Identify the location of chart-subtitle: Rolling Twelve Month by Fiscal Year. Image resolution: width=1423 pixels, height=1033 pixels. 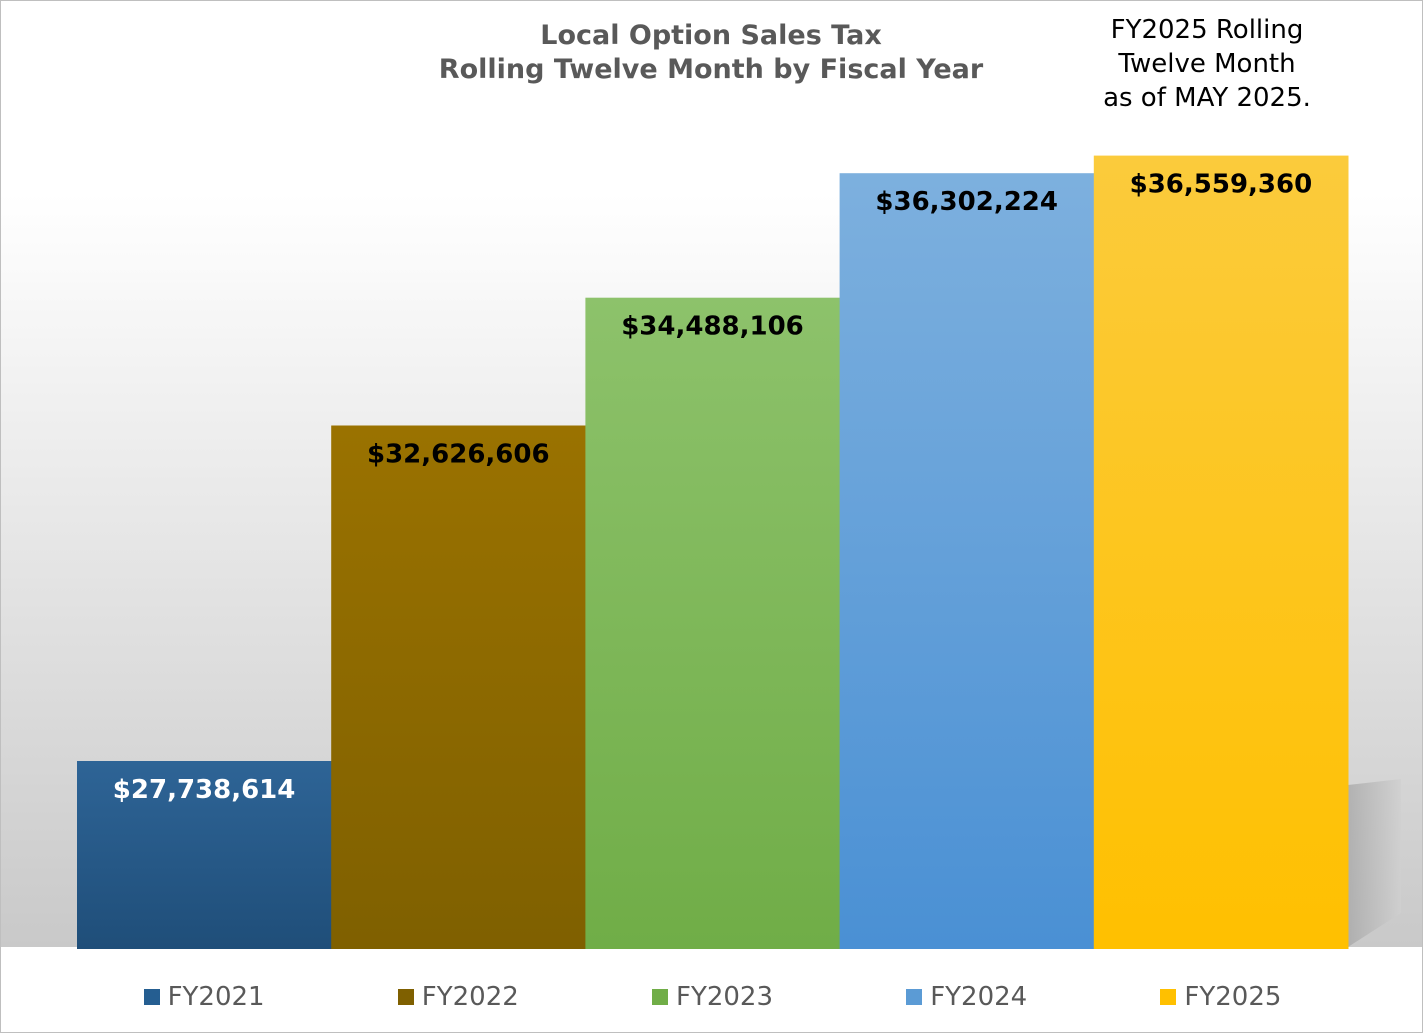
(711, 69).